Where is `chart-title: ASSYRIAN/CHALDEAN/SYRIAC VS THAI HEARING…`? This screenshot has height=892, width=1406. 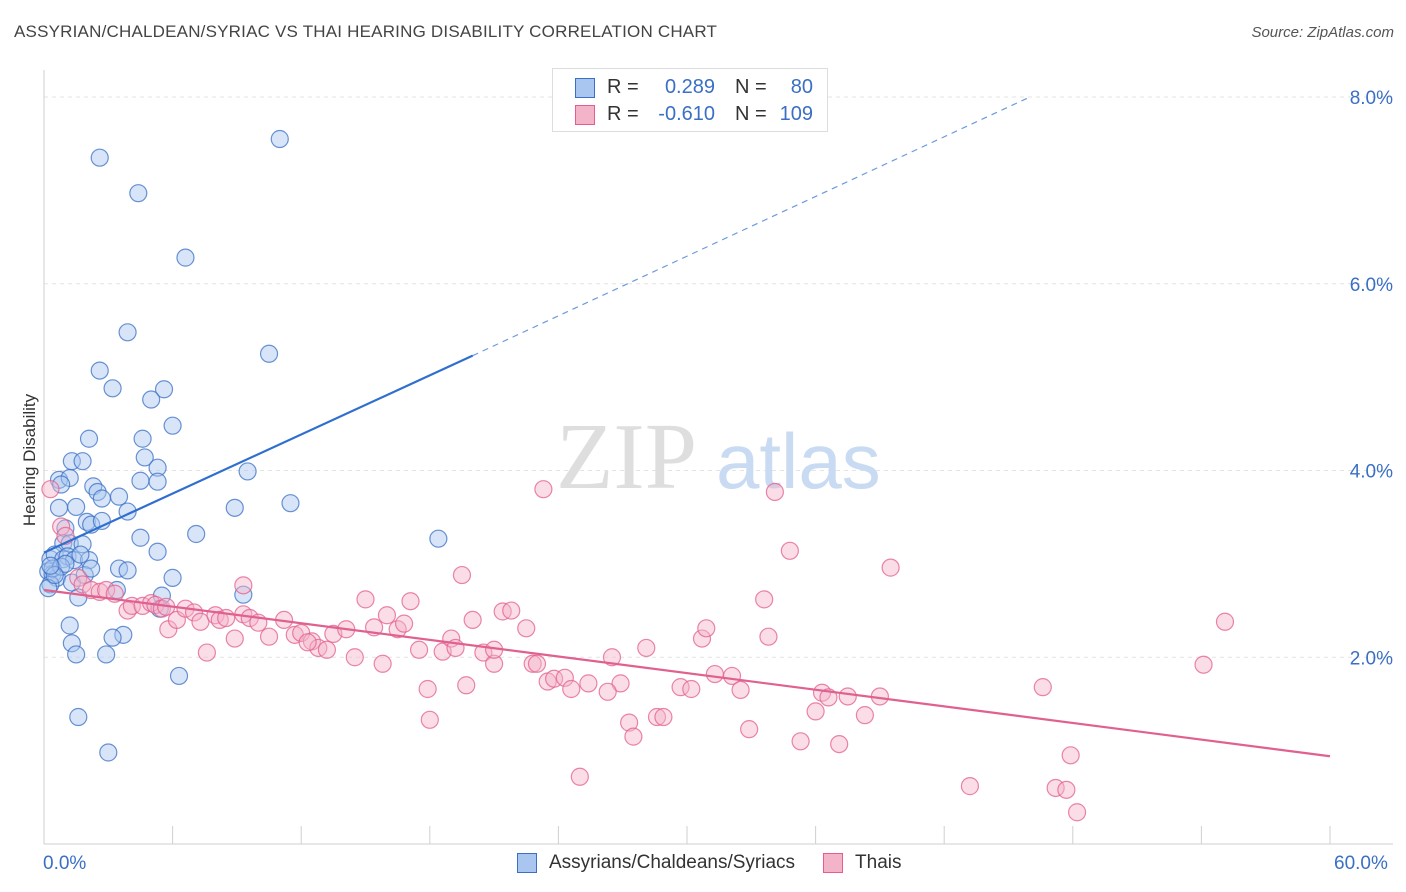
chart-title: ASSYRIAN/CHALDEAN/SYRIAC VS THAI HEARING… is located at coordinates (366, 31).